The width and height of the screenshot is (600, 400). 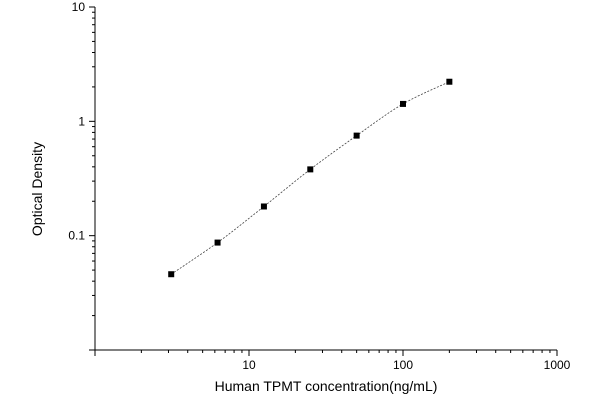 I want to click on y-tick-label: 0.1, so click(x=76, y=236).